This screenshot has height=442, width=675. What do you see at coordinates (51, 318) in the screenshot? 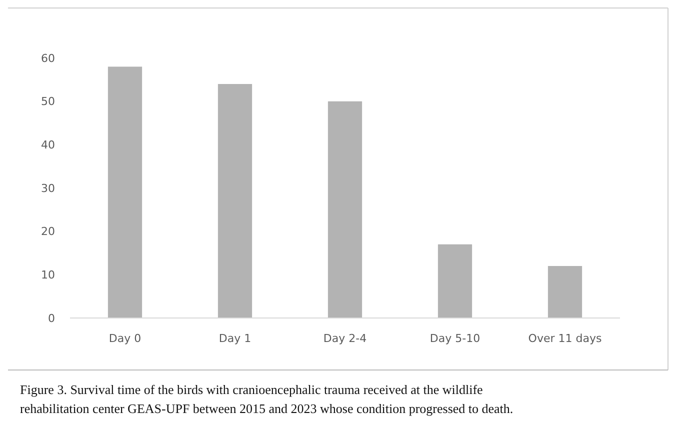
I see `y-tick-label: 0` at bounding box center [51, 318].